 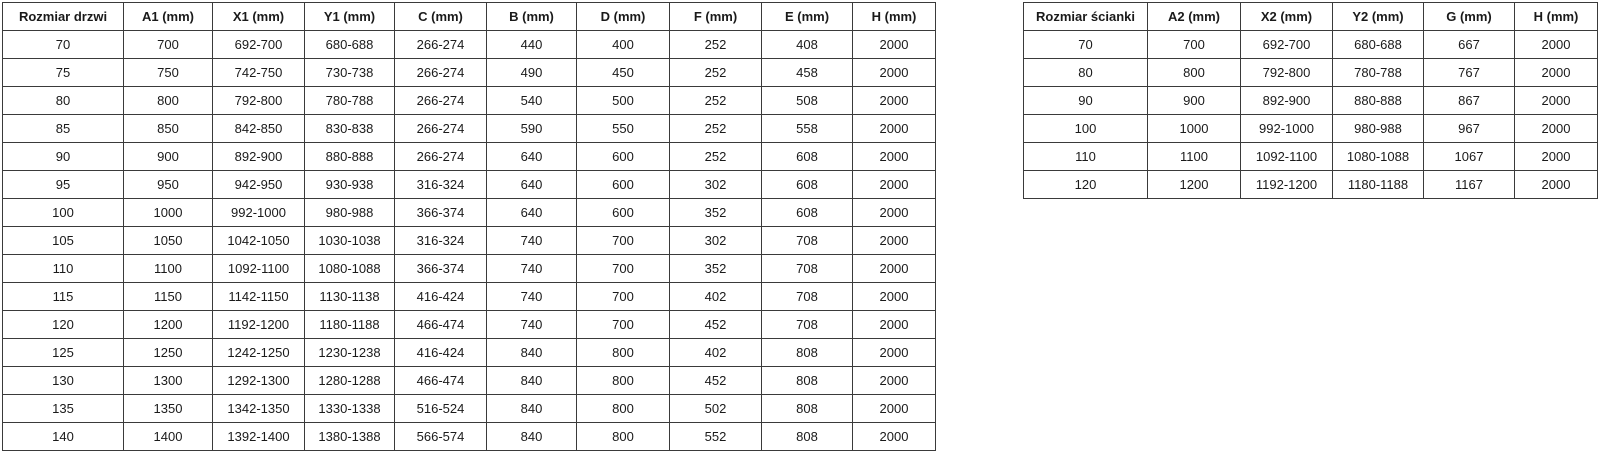 What do you see at coordinates (168, 184) in the screenshot?
I see `table-cell: 950` at bounding box center [168, 184].